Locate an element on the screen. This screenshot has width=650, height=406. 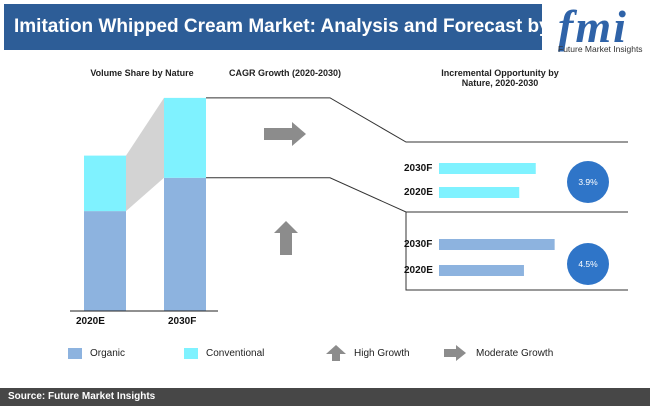
bar-organic-2020E is located at coordinates (105, 261).